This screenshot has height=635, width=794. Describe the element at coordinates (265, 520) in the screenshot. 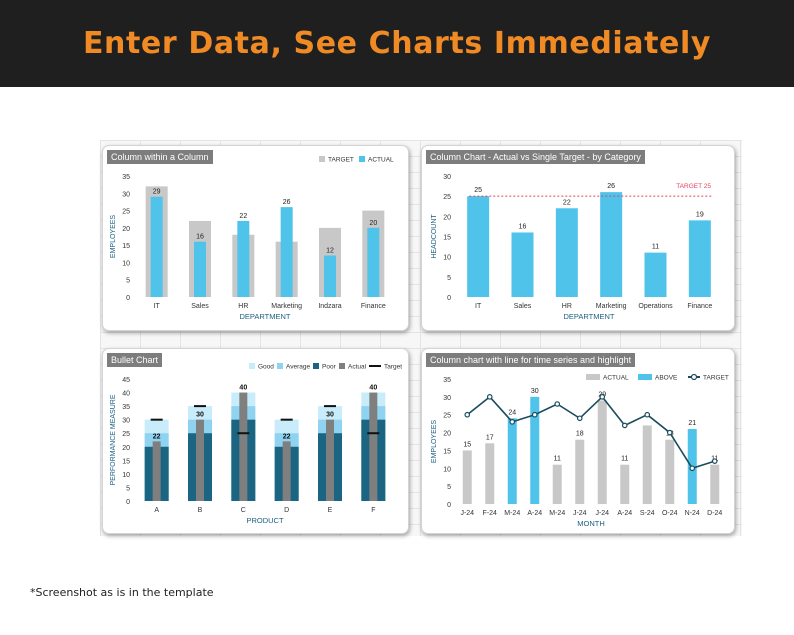

I see `x-axis-title: PRODUCT` at that location.